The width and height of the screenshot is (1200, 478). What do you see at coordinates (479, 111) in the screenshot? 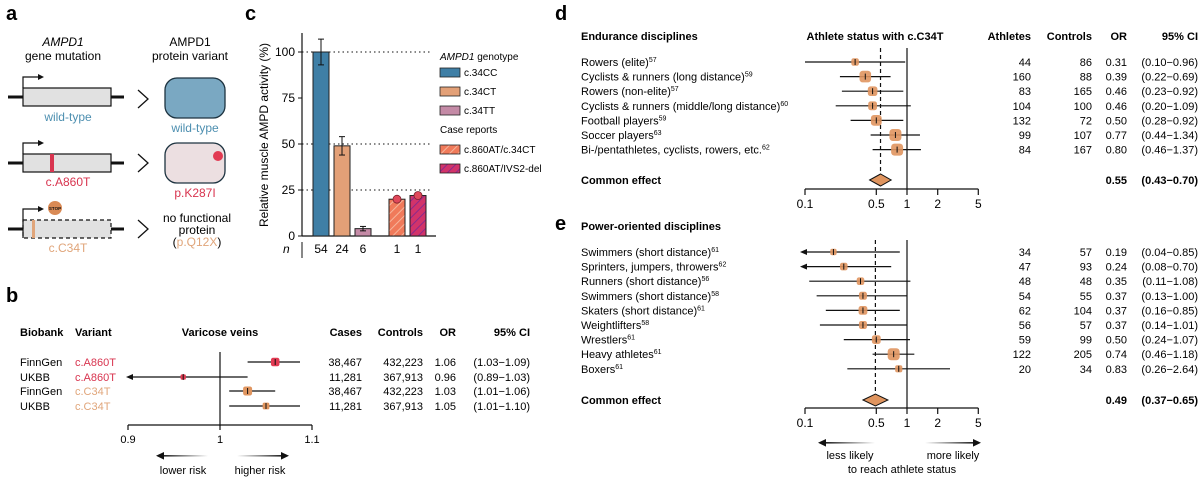
I see `legend-item: c.34TT` at bounding box center [479, 111].